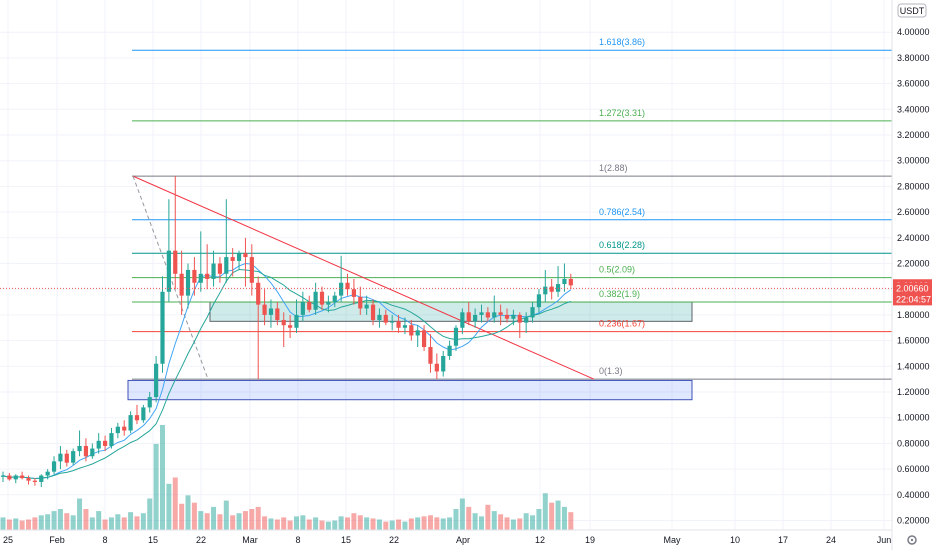 Image resolution: width=932 pixels, height=550 pixels. I want to click on x-tick-label: 12, so click(540, 540).